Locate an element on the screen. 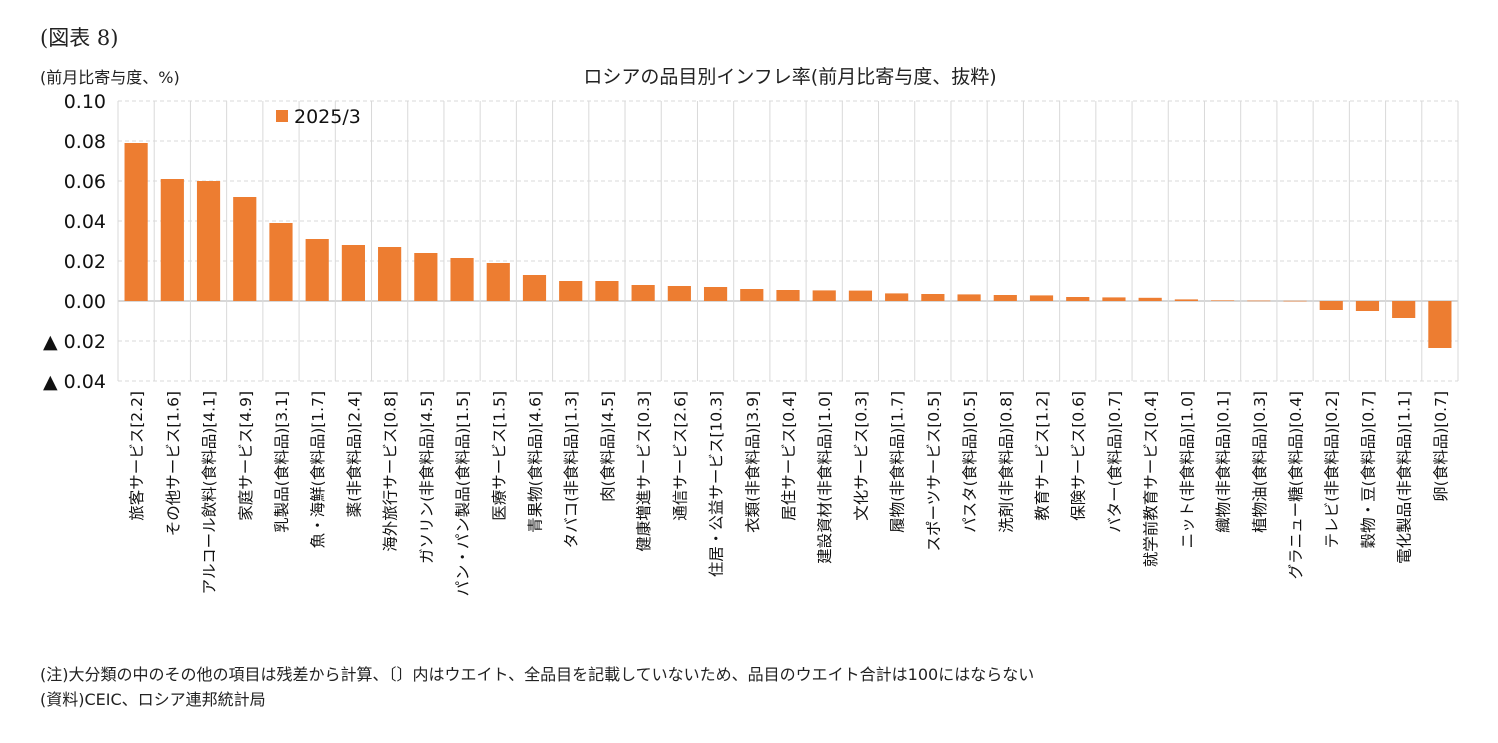 The width and height of the screenshot is (1498, 743). x-tick-label: 洗剤(非食料品)[0.8] is located at coordinates (1006, 462).